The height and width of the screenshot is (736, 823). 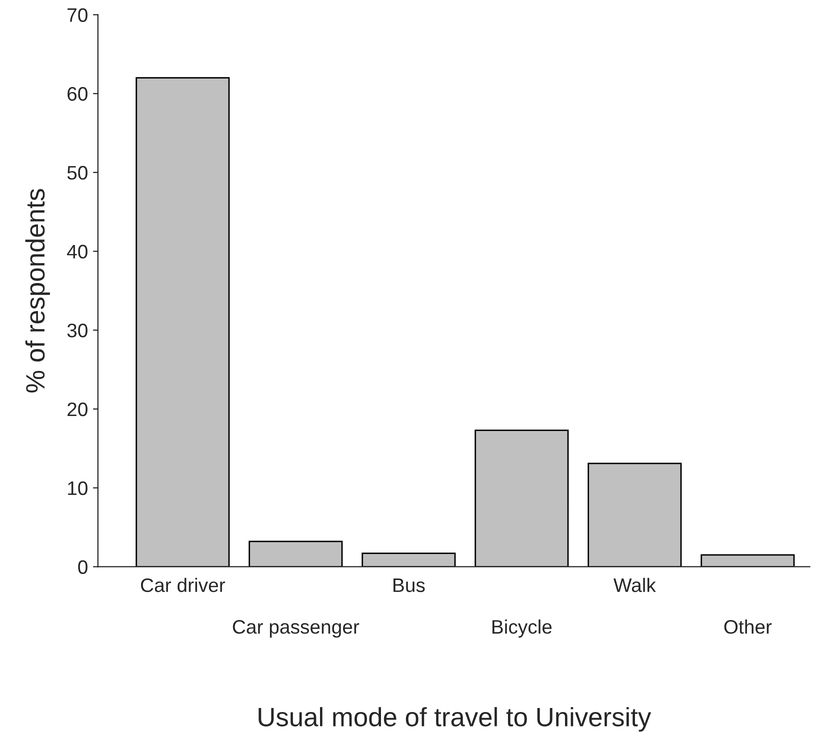 What do you see at coordinates (409, 585) in the screenshot?
I see `x-tick-label: Bus` at bounding box center [409, 585].